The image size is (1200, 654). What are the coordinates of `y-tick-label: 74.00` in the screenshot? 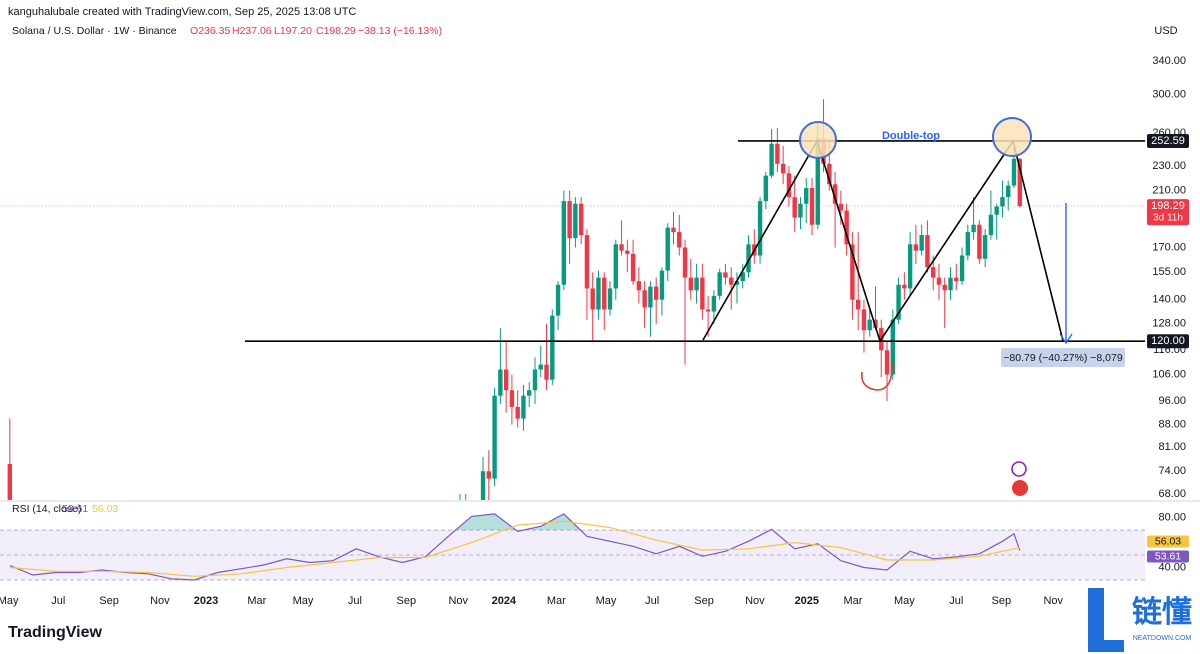 It's located at (1172, 471).